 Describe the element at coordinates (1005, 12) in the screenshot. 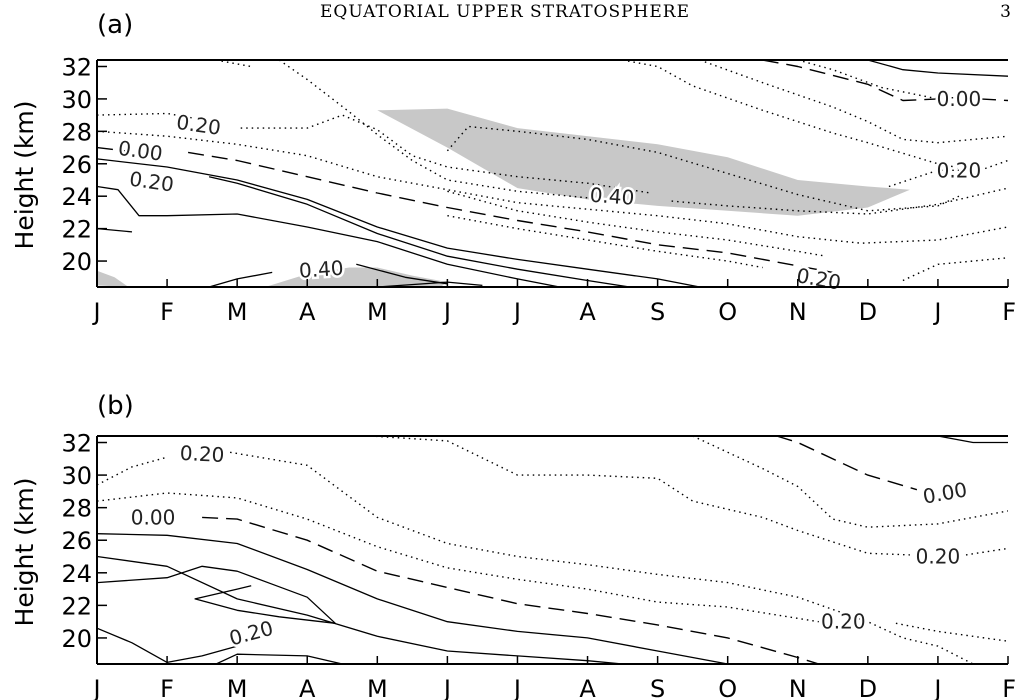

I see `page-number: 3` at that location.